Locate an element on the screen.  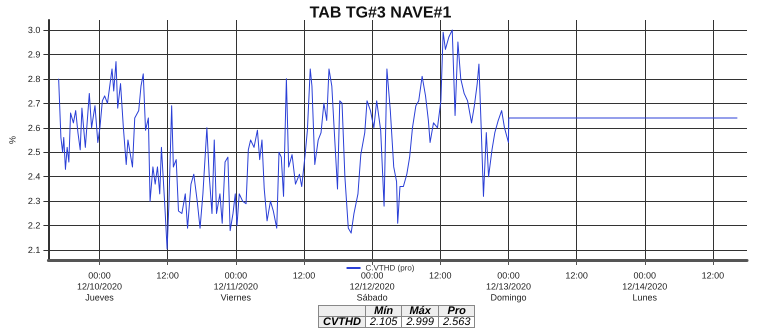
y-tick-label: 2.5 is located at coordinates (34, 152).